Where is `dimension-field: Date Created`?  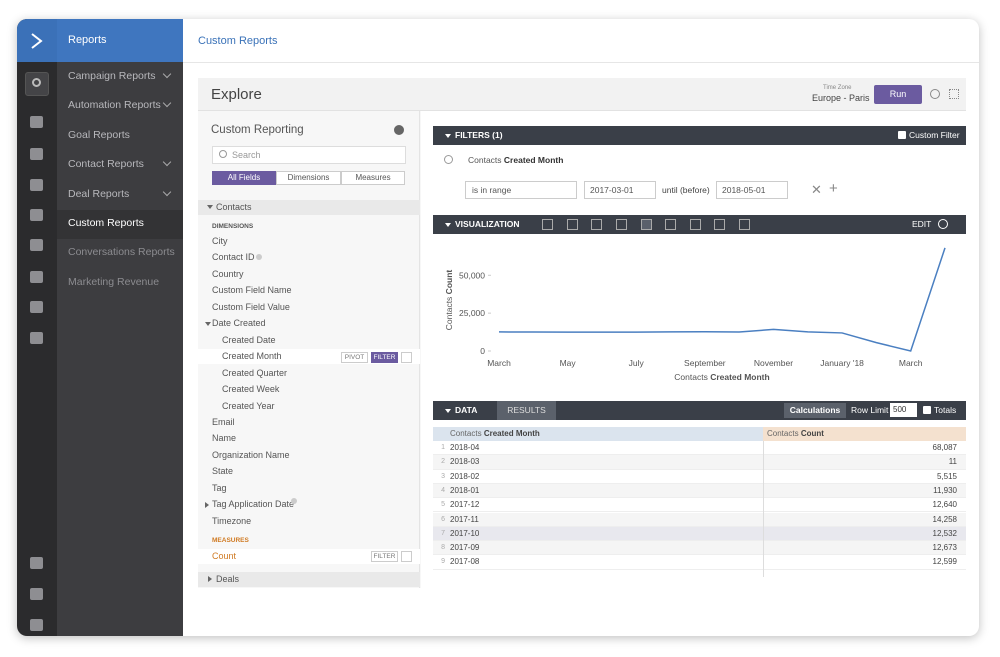 dimension-field: Date Created is located at coordinates (239, 323).